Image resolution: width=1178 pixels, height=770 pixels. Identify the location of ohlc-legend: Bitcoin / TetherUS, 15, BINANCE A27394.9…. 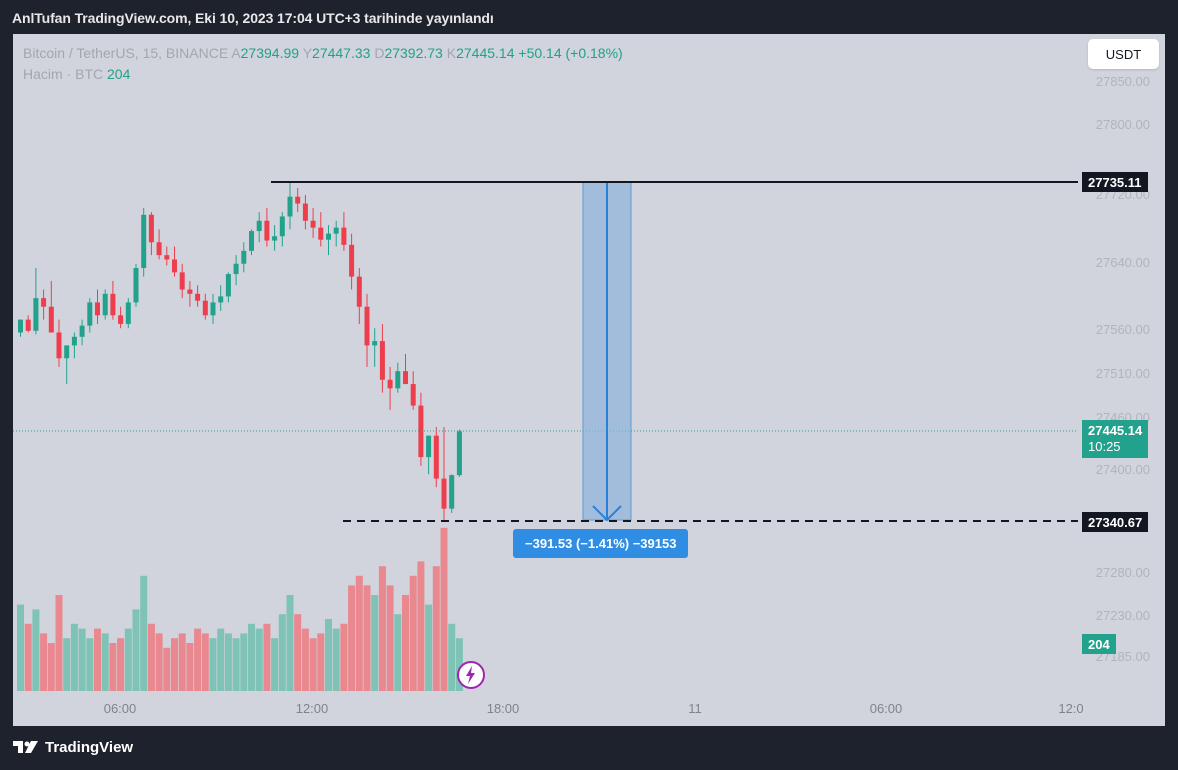
(323, 53).